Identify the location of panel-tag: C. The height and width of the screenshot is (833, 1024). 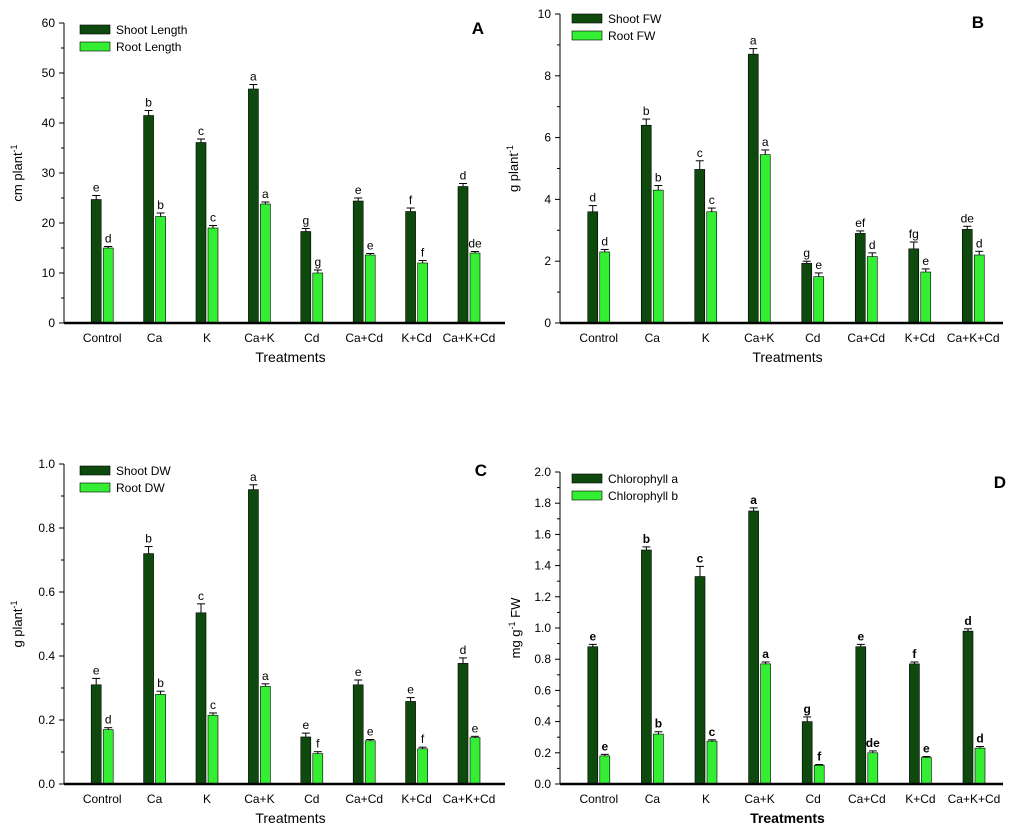
(481, 470).